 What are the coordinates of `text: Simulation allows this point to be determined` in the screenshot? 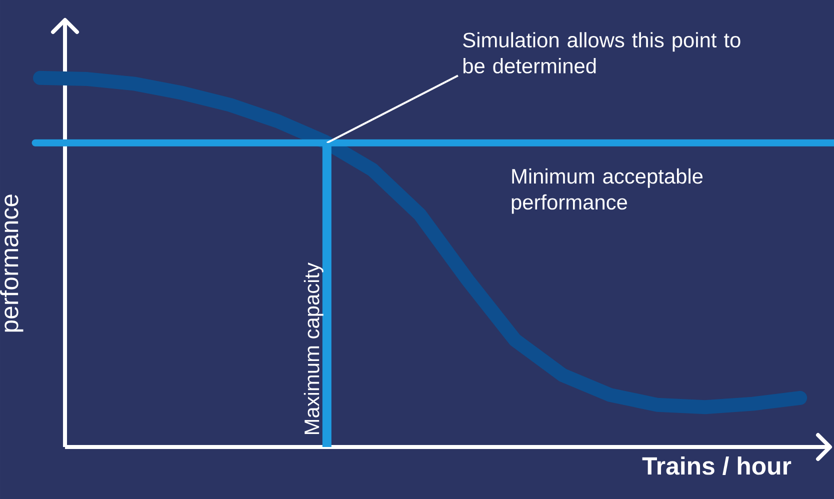 It's located at (601, 53).